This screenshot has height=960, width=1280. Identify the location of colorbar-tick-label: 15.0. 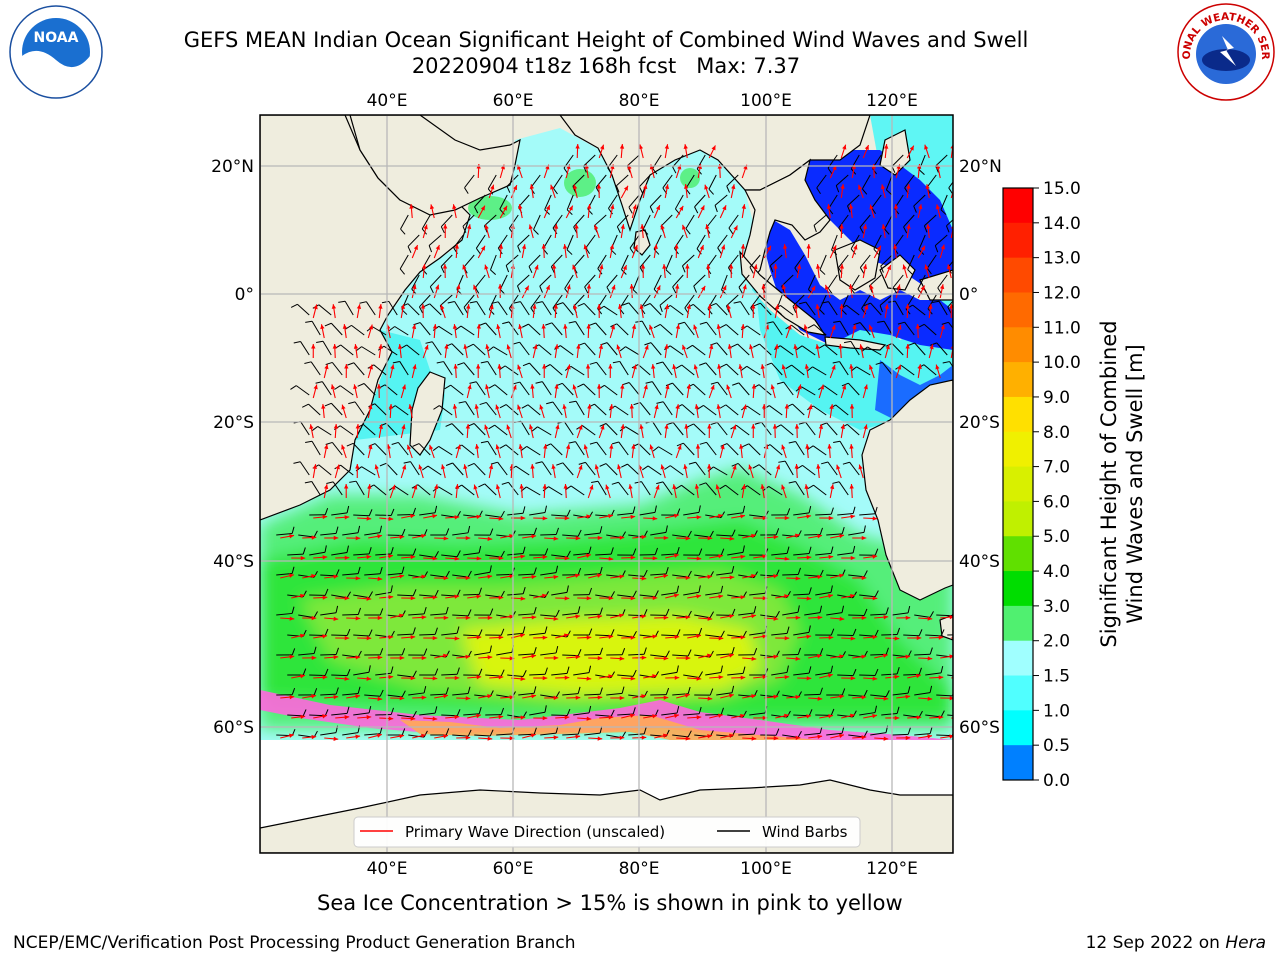
(1062, 189).